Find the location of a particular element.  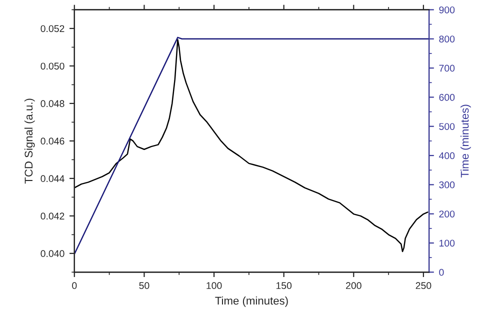

y2-tick-label: 200 is located at coordinates (447, 214).